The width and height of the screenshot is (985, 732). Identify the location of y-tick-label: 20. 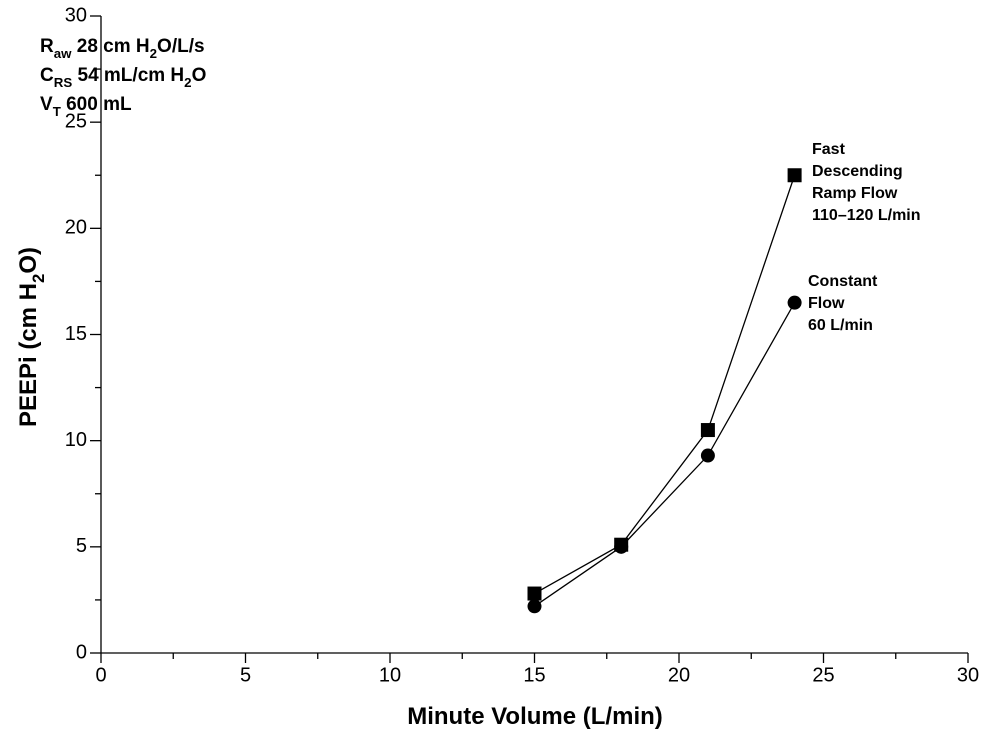
(76, 228).